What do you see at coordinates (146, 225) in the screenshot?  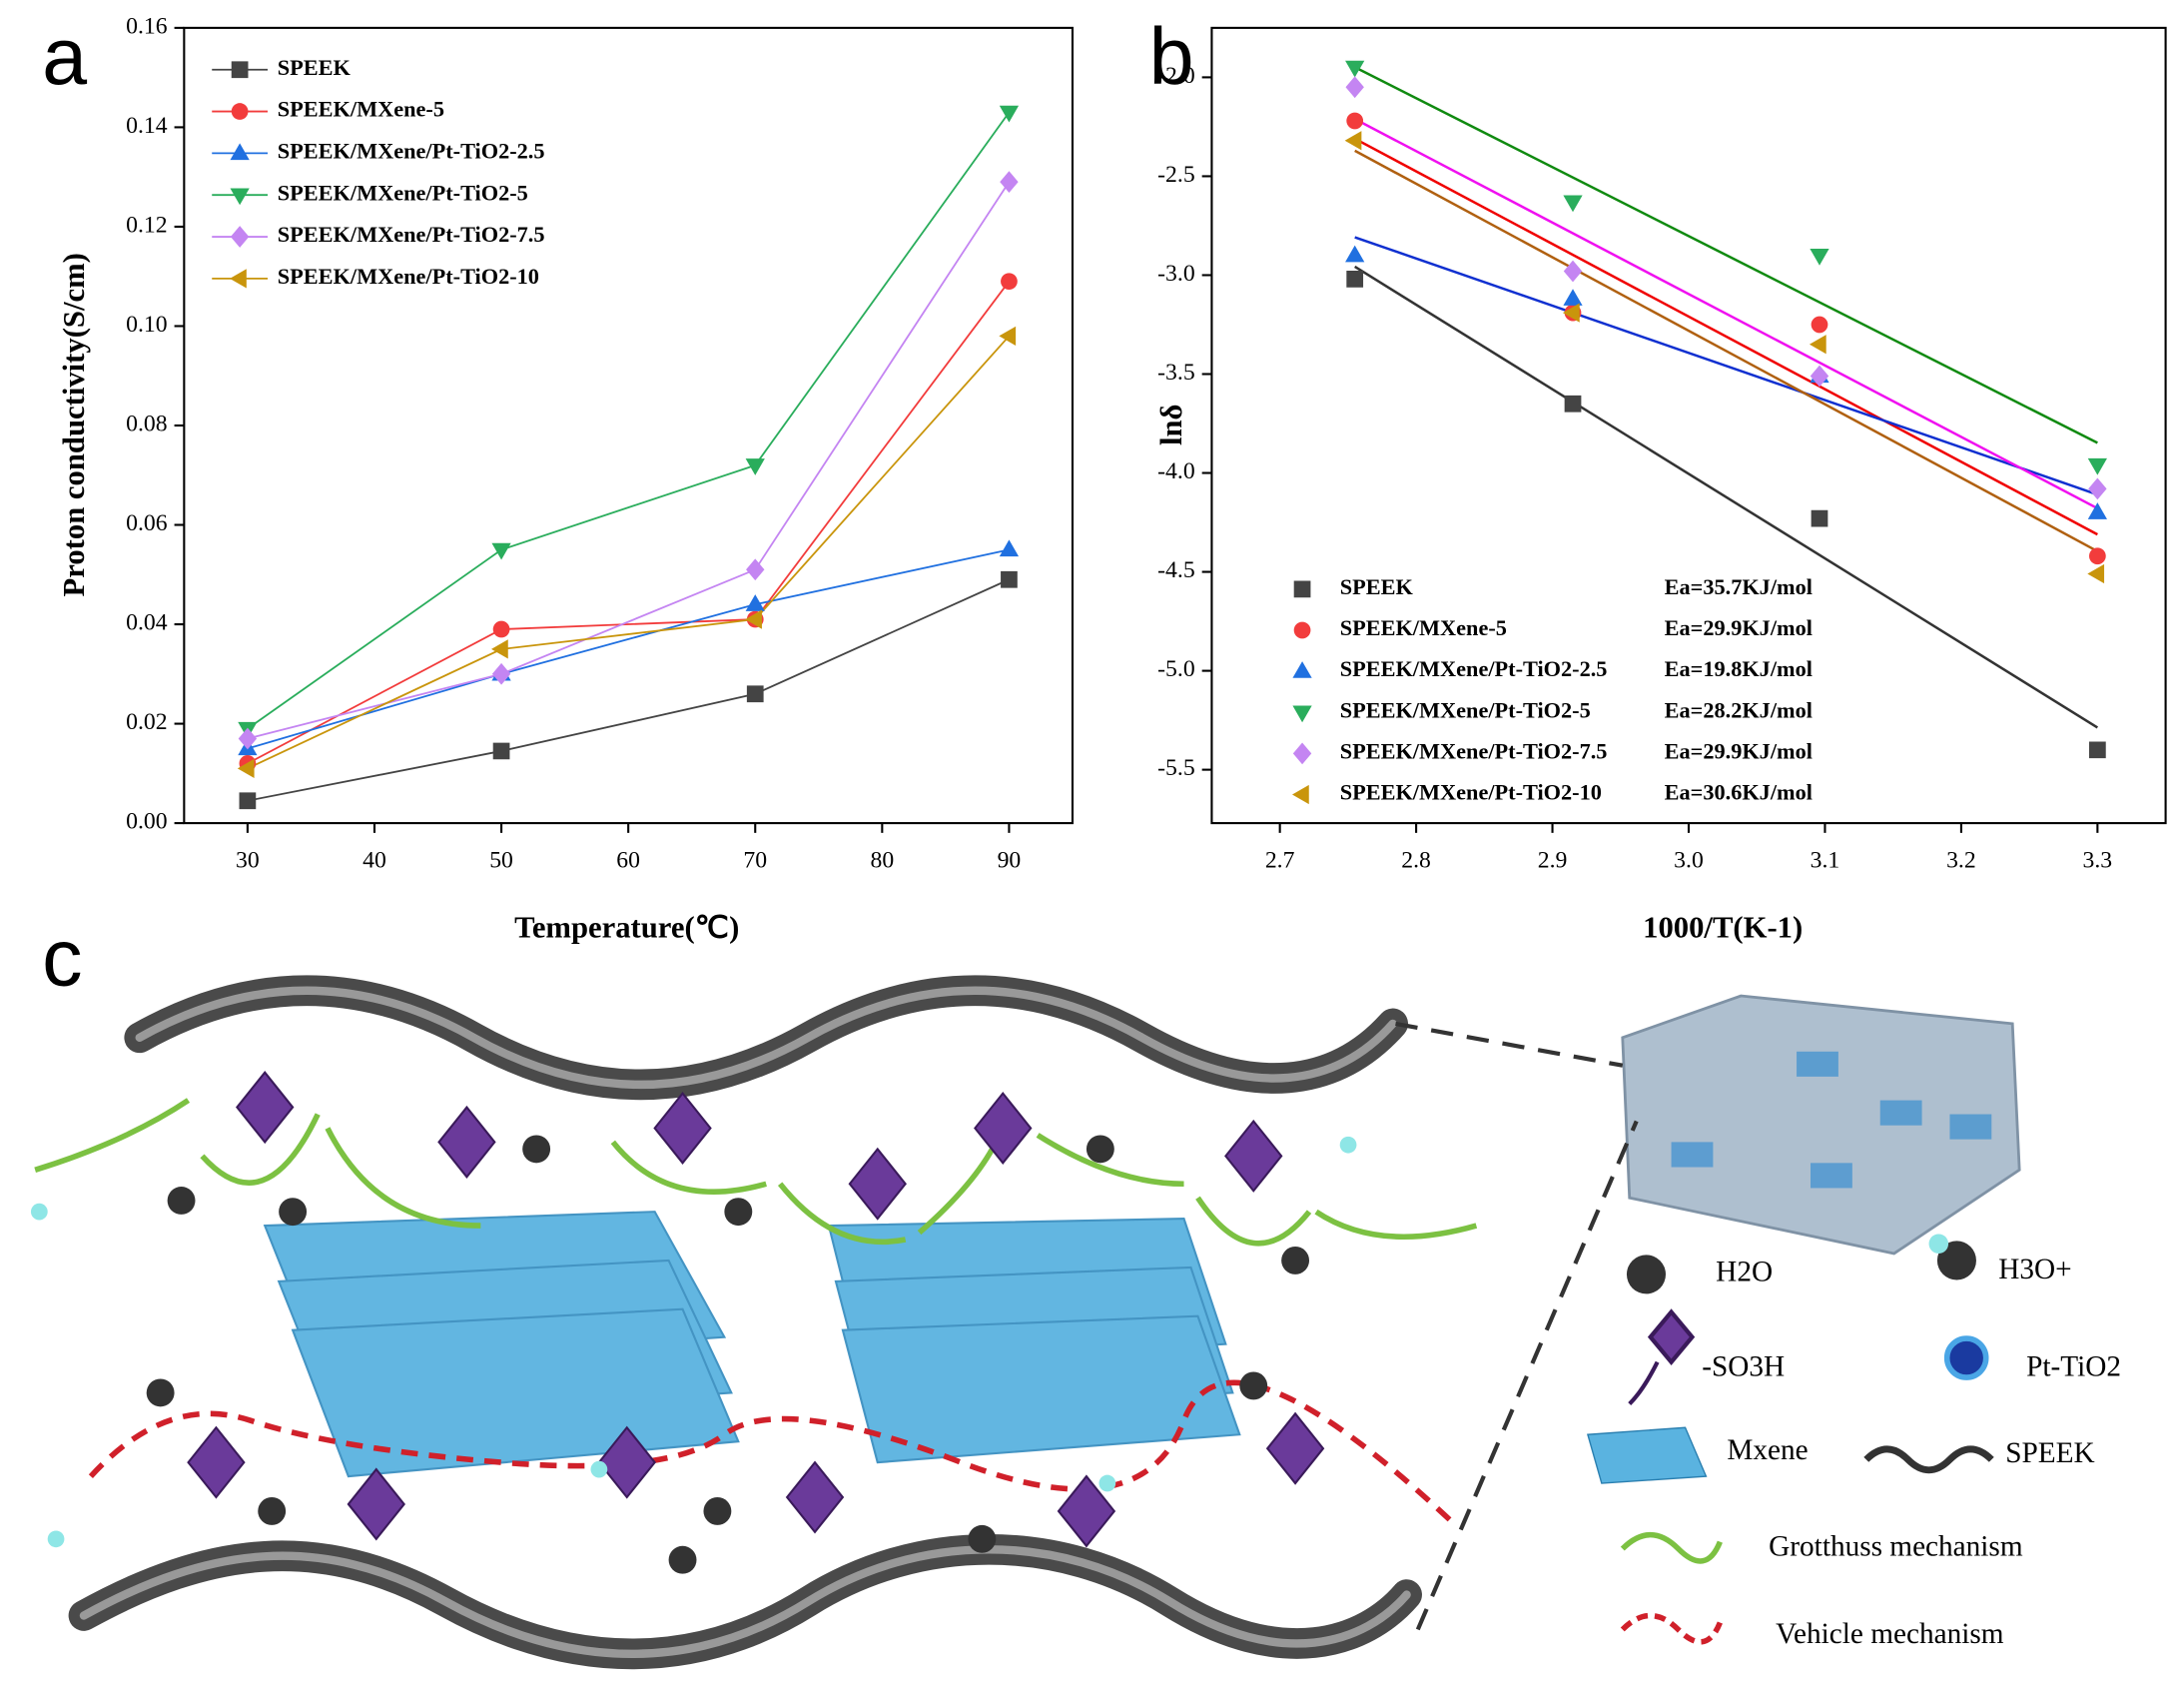 I see `y-tick-label: 0.12` at bounding box center [146, 225].